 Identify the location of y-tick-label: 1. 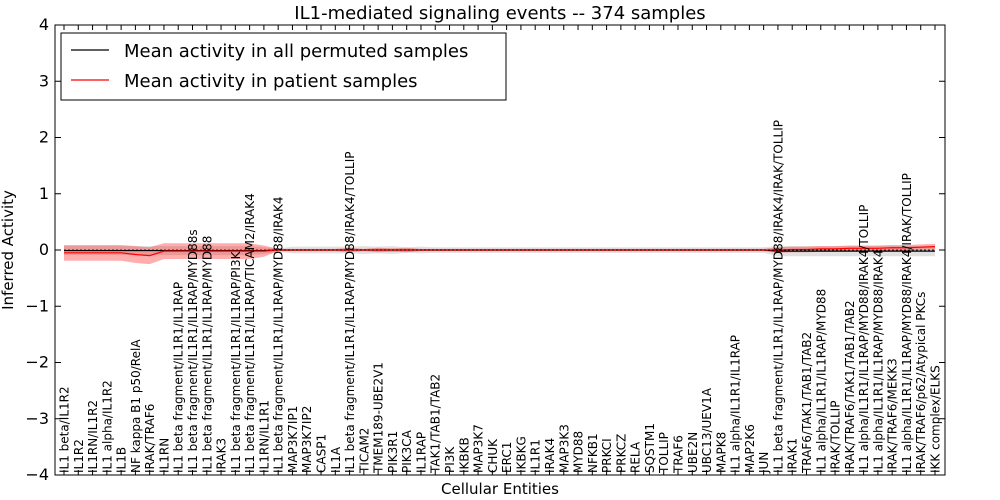
(44, 193).